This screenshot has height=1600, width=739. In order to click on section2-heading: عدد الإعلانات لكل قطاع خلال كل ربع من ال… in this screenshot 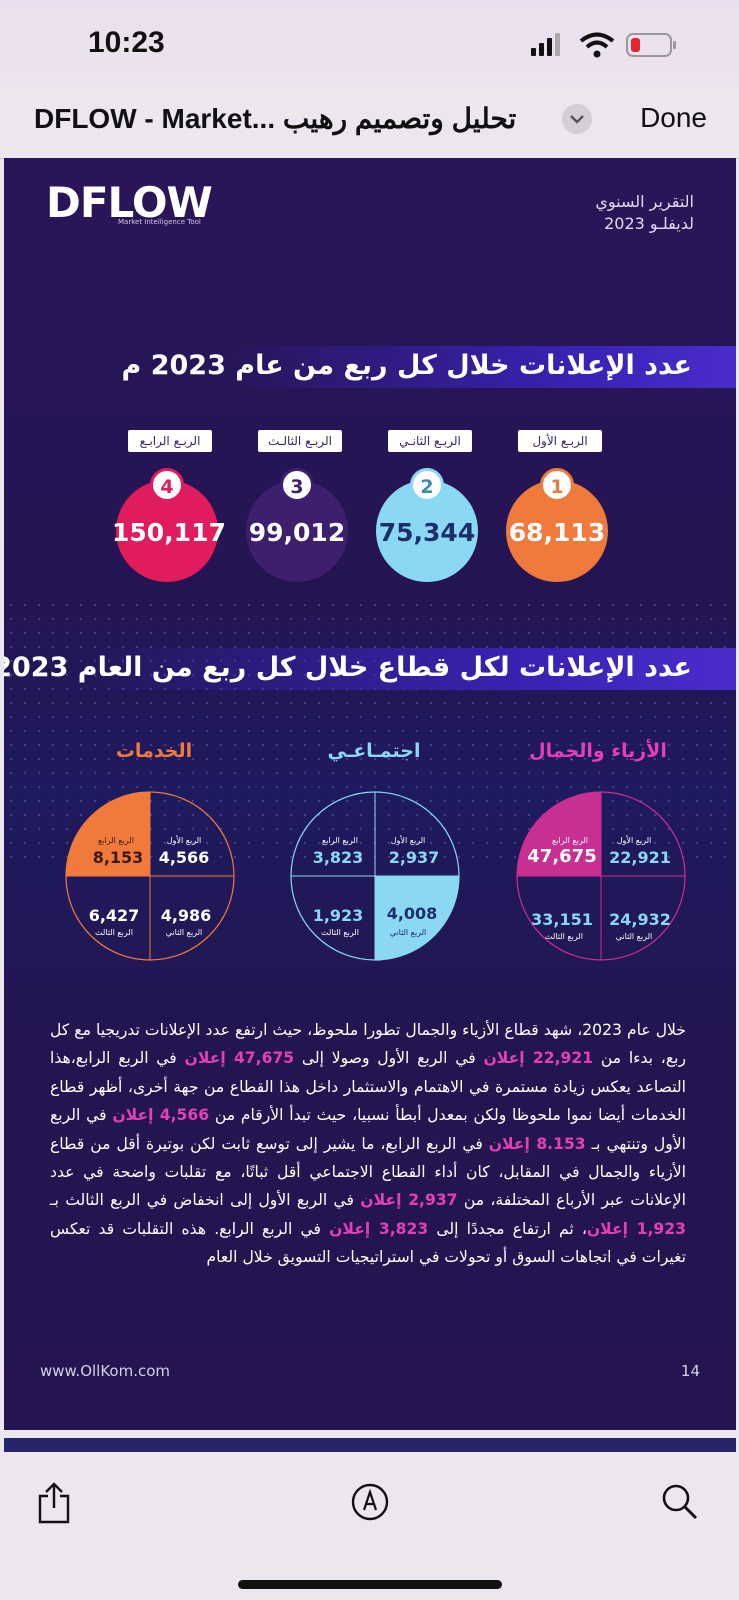, I will do `click(348, 667)`.